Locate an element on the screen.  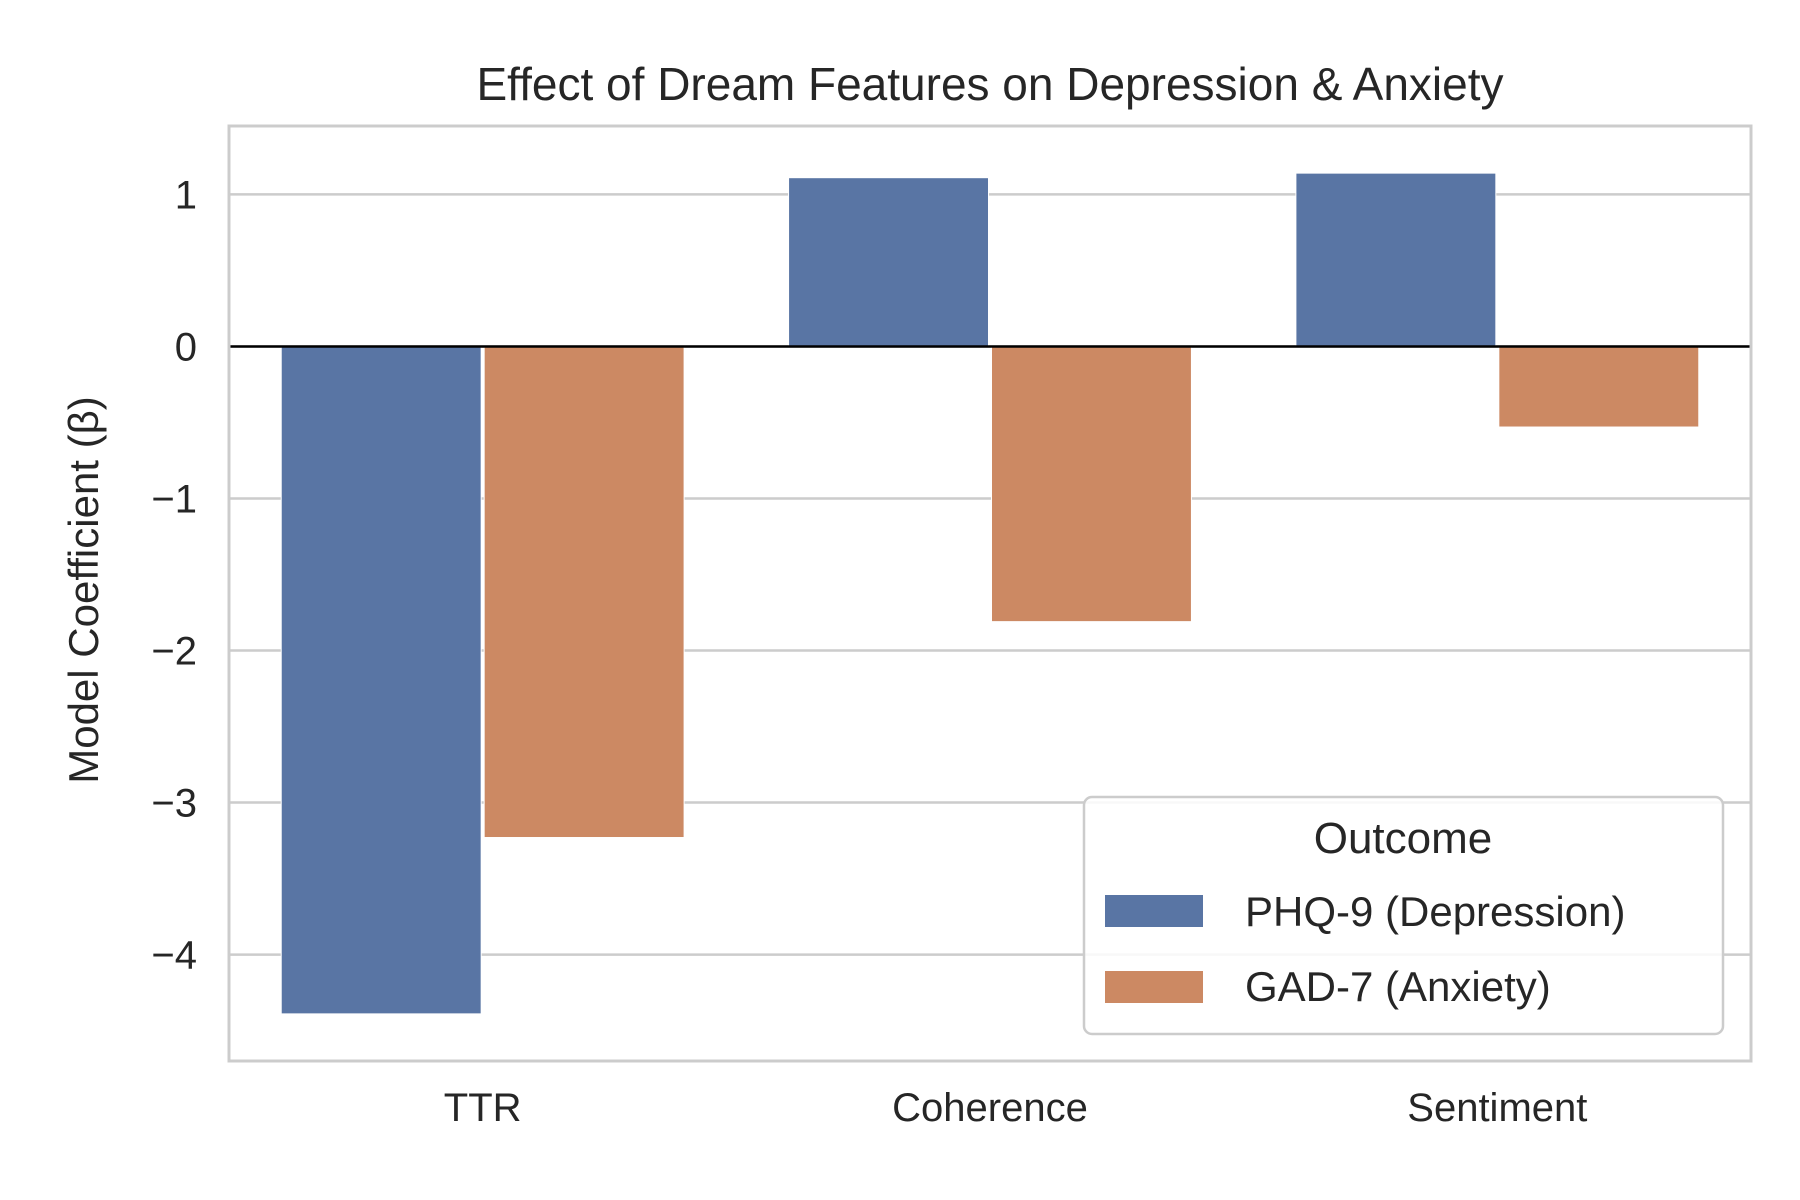
legend-box is located at coordinates (1403, 915).